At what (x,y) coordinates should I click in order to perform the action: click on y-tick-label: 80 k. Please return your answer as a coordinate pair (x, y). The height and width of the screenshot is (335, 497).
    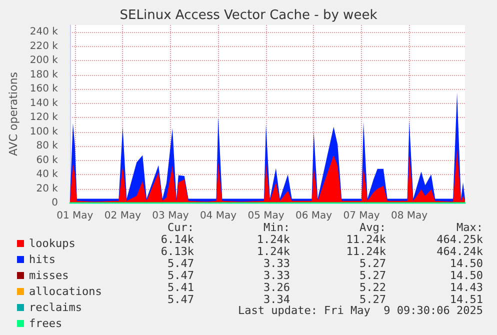
    Looking at the image, I should click on (47, 146).